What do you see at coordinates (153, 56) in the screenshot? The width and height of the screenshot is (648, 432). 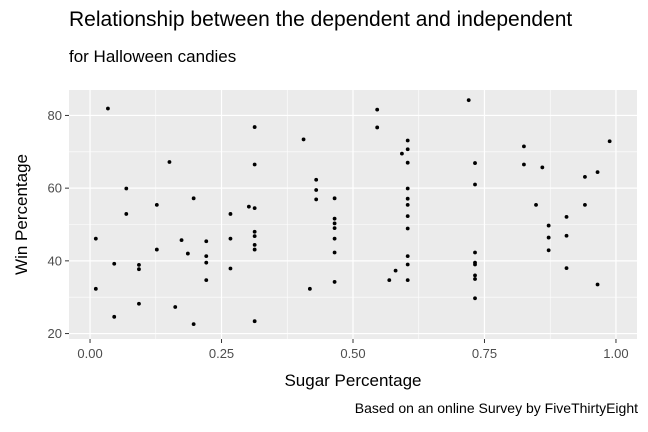 I see `chart-subtitle: for Halloween candies` at bounding box center [153, 56].